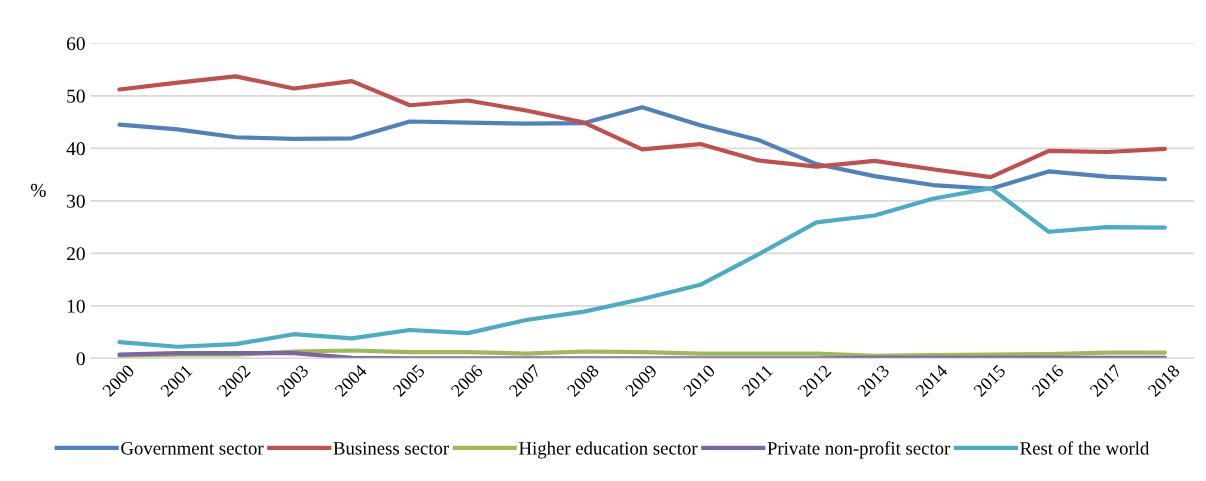  Describe the element at coordinates (391, 448) in the screenshot. I see `legend-label: Business sector` at that location.